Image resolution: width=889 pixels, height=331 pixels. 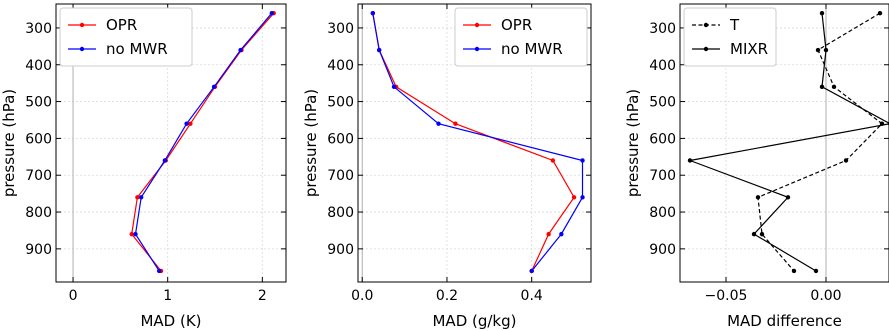 I want to click on legend-label: T, so click(x=734, y=25).